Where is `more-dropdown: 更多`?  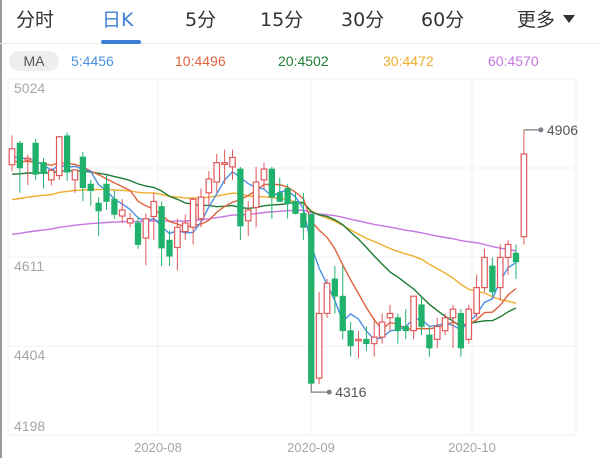
more-dropdown: 更多 is located at coordinates (546, 20).